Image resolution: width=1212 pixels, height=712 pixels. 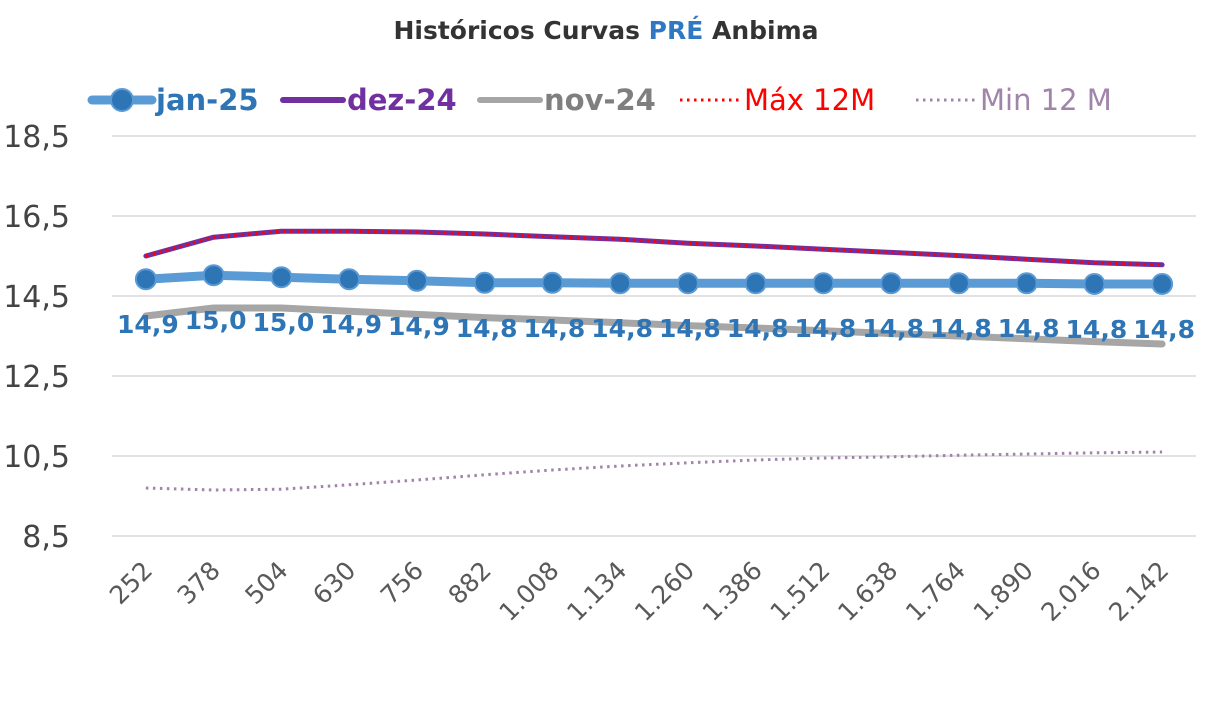 What do you see at coordinates (867, 591) in the screenshot?
I see `x-tick-label: 1.638` at bounding box center [867, 591].